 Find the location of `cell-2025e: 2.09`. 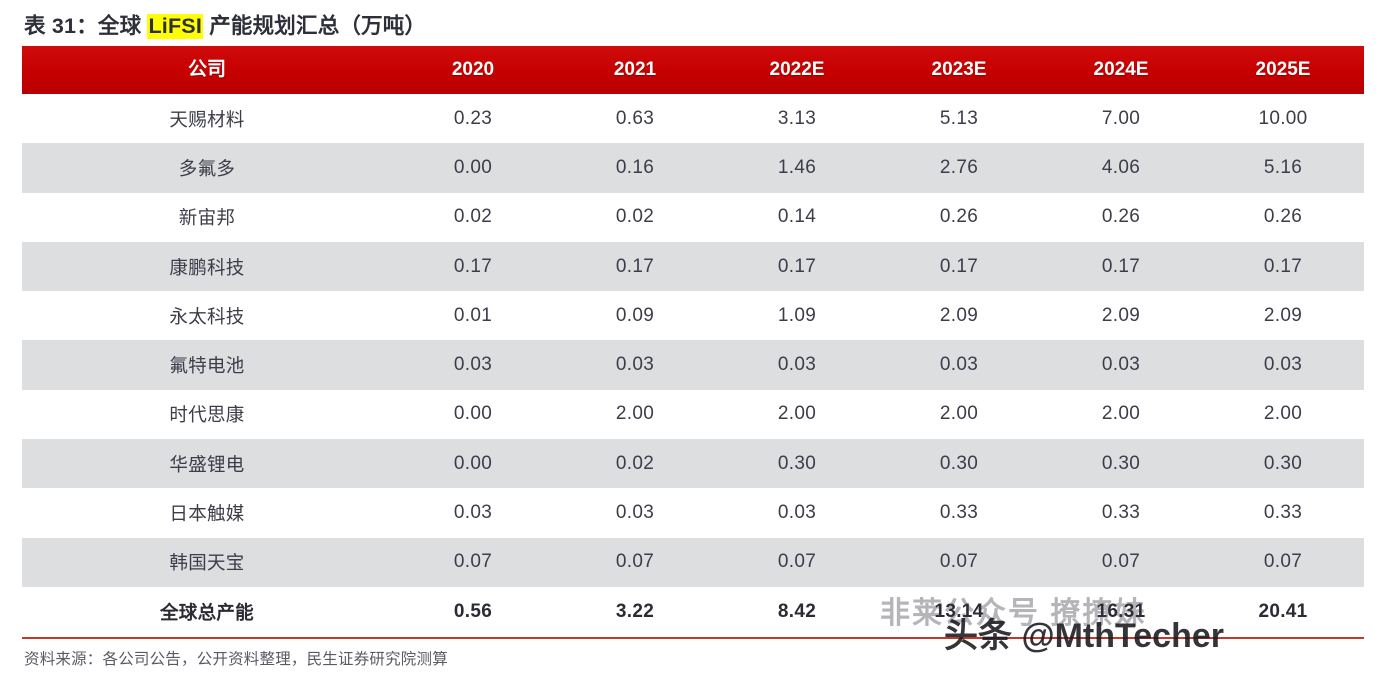

cell-2025e: 2.09 is located at coordinates (1283, 315).